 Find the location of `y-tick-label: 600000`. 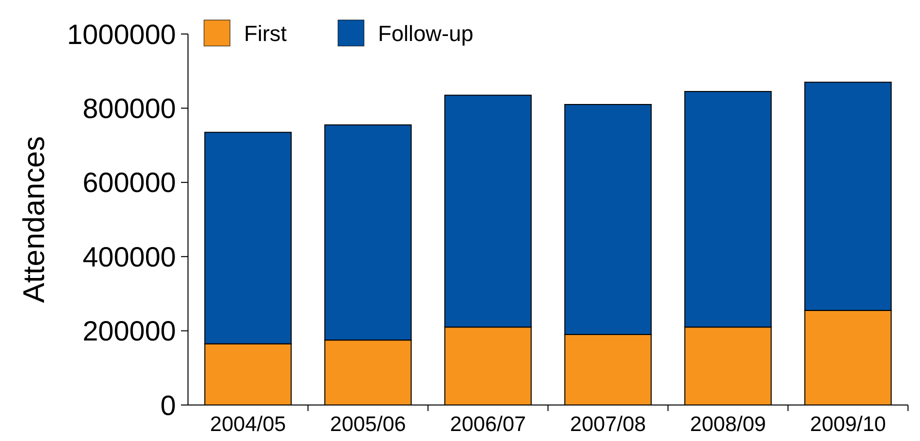

y-tick-label: 600000 is located at coordinates (129, 182).